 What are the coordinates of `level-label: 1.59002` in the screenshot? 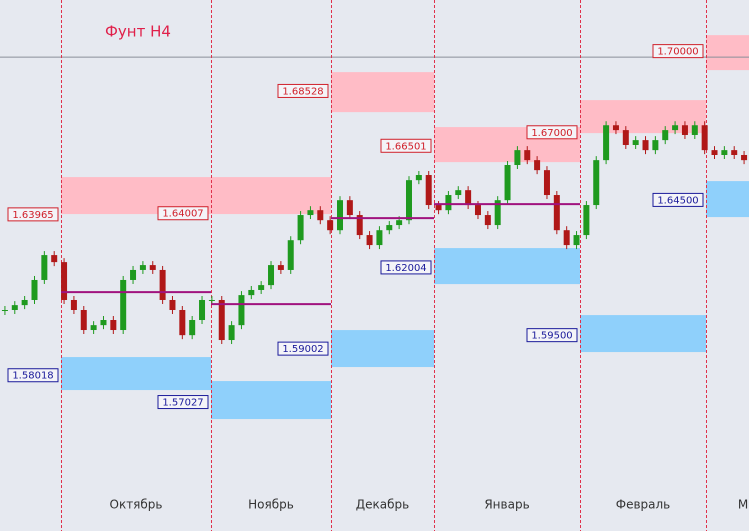 It's located at (302, 349).